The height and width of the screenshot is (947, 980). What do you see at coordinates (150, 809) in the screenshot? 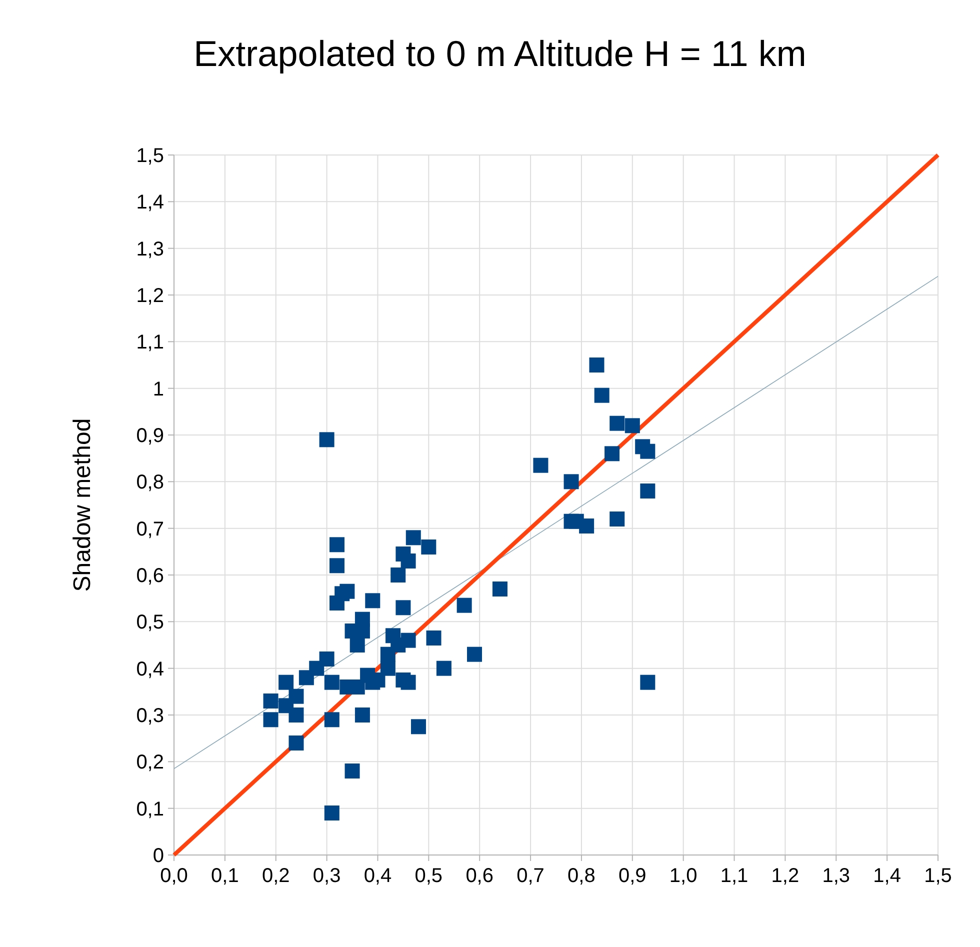
I see `y-tick-label: 0,1` at bounding box center [150, 809].